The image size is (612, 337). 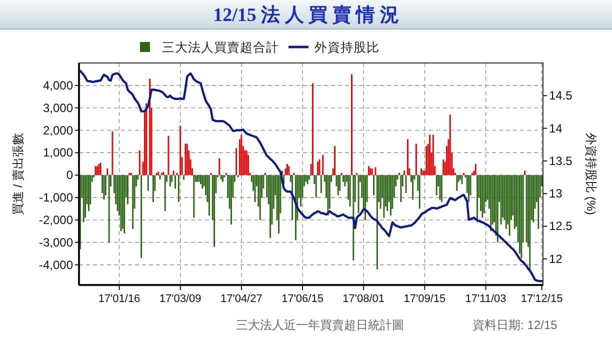 What do you see at coordinates (220, 47) in the screenshot?
I see `legend-label: 三大法人買賣超合計` at bounding box center [220, 47].